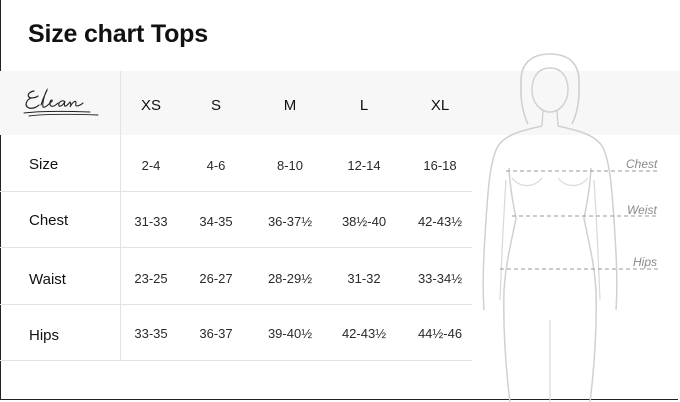 This screenshot has width=680, height=402. What do you see at coordinates (364, 165) in the screenshot?
I see `table-cell: 12-14` at bounding box center [364, 165].